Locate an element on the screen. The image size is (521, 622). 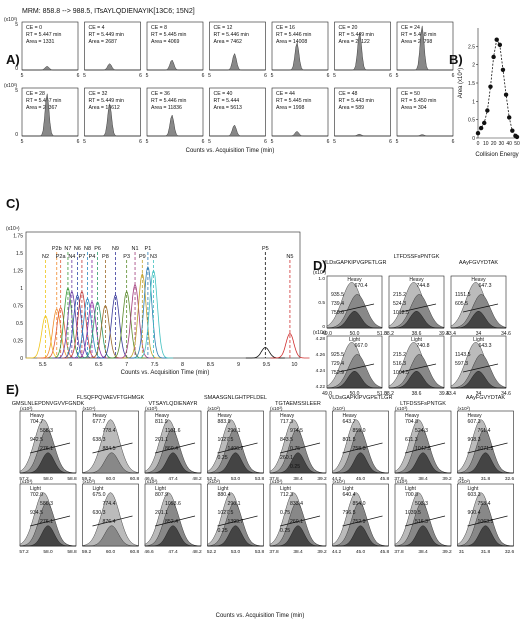
panel-d-value: 758.0 is located at coordinates (337, 313).